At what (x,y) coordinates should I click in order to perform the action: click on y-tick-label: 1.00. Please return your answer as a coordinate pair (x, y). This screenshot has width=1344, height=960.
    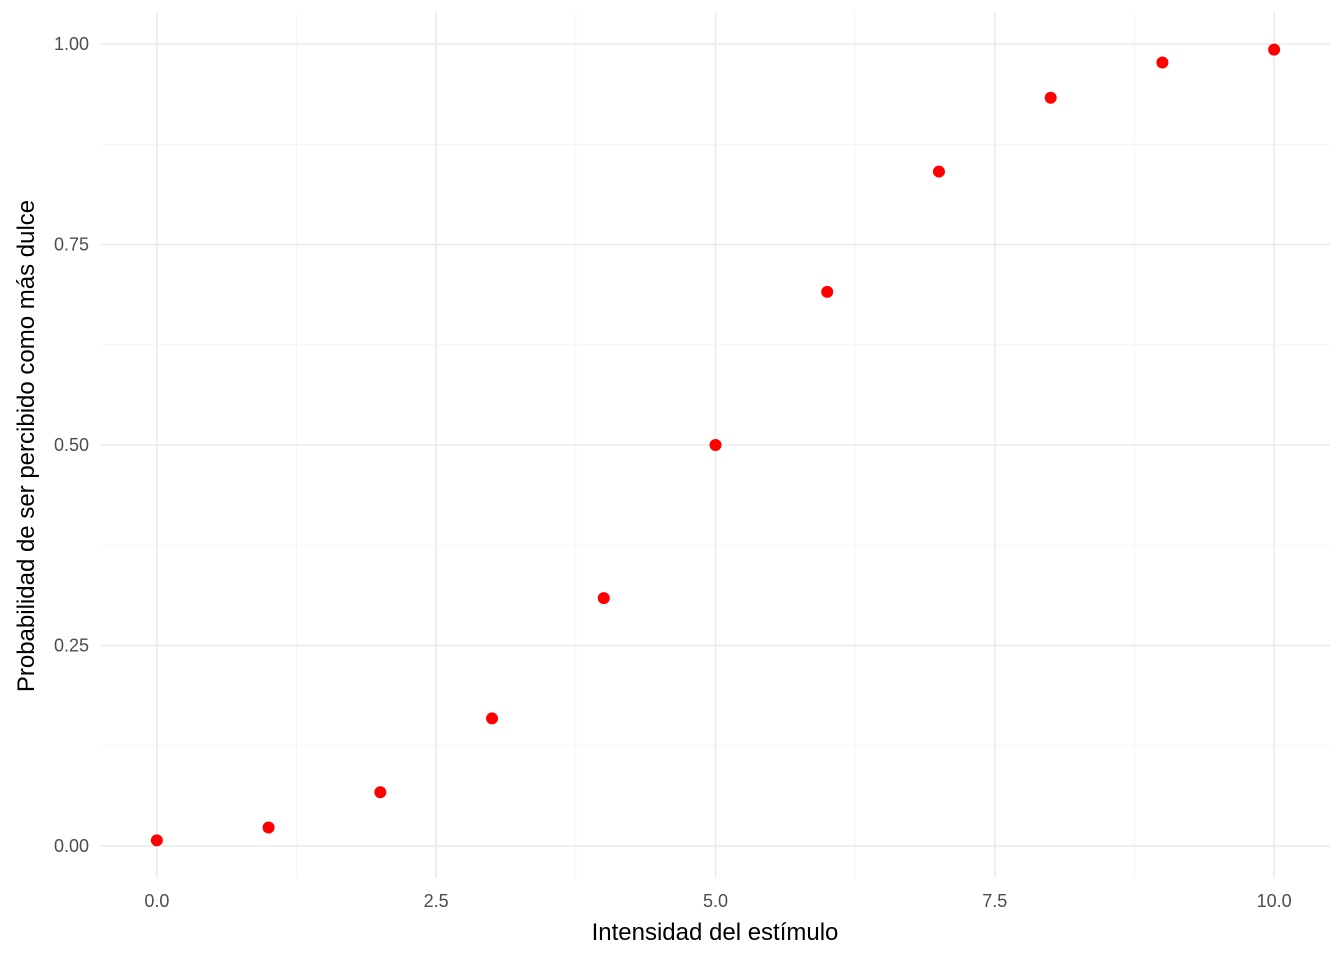
    Looking at the image, I should click on (71, 44).